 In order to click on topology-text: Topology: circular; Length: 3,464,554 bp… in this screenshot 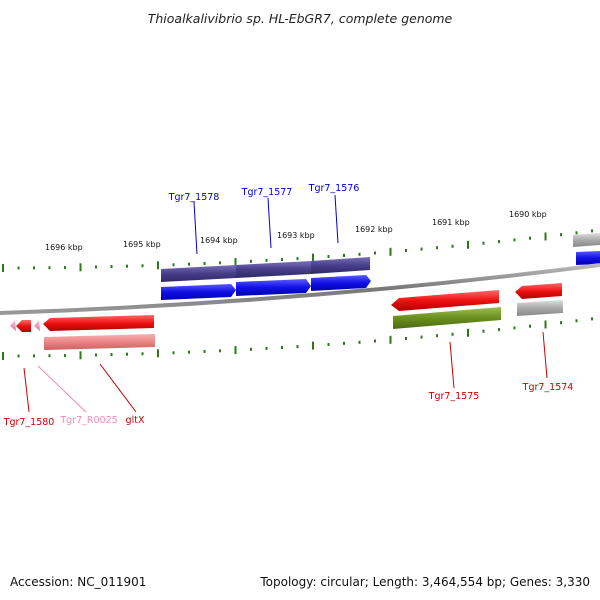, I will do `click(424, 582)`.